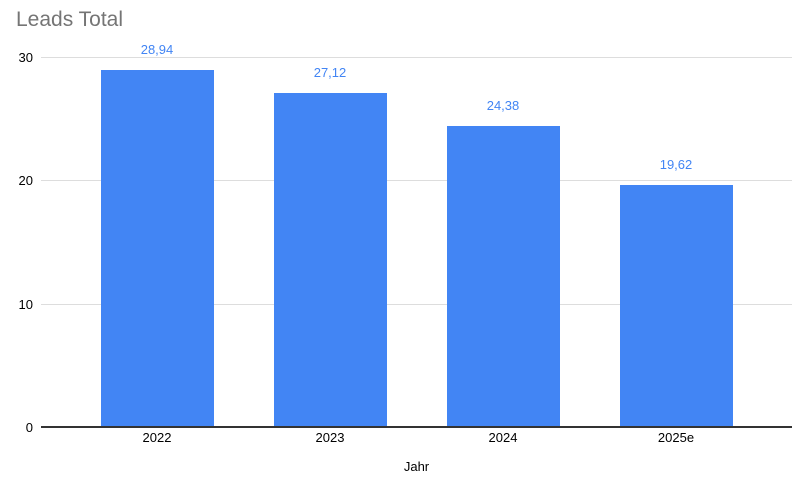  Describe the element at coordinates (25, 304) in the screenshot. I see `y-axis-tick-label: 10` at that location.